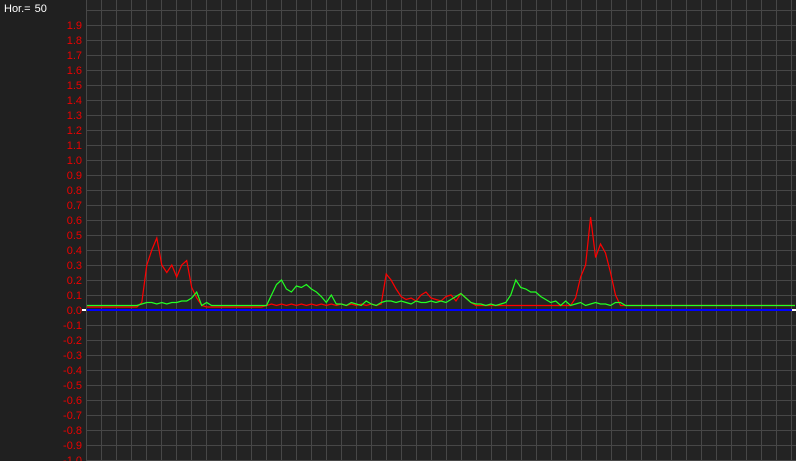  I want to click on y-tick-label: 1.0, so click(74, 161).